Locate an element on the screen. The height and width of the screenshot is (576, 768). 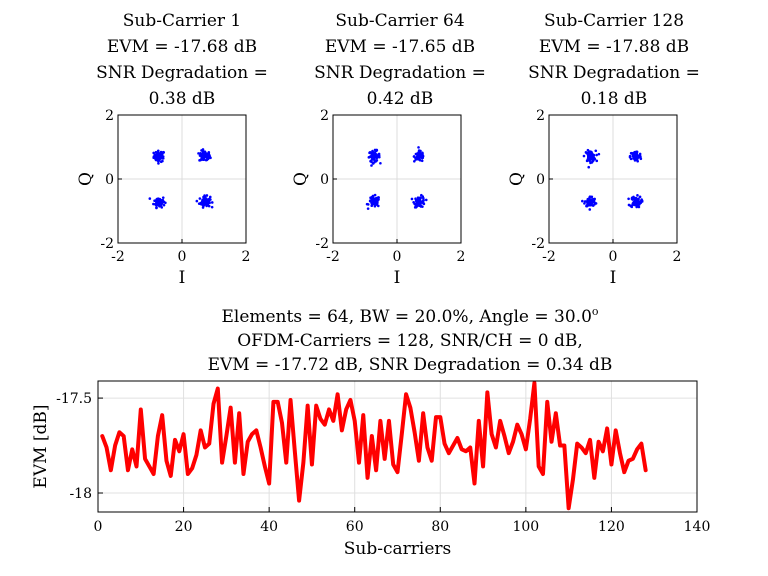
line-chart-x-tick-label: 20 is located at coordinates (184, 527).